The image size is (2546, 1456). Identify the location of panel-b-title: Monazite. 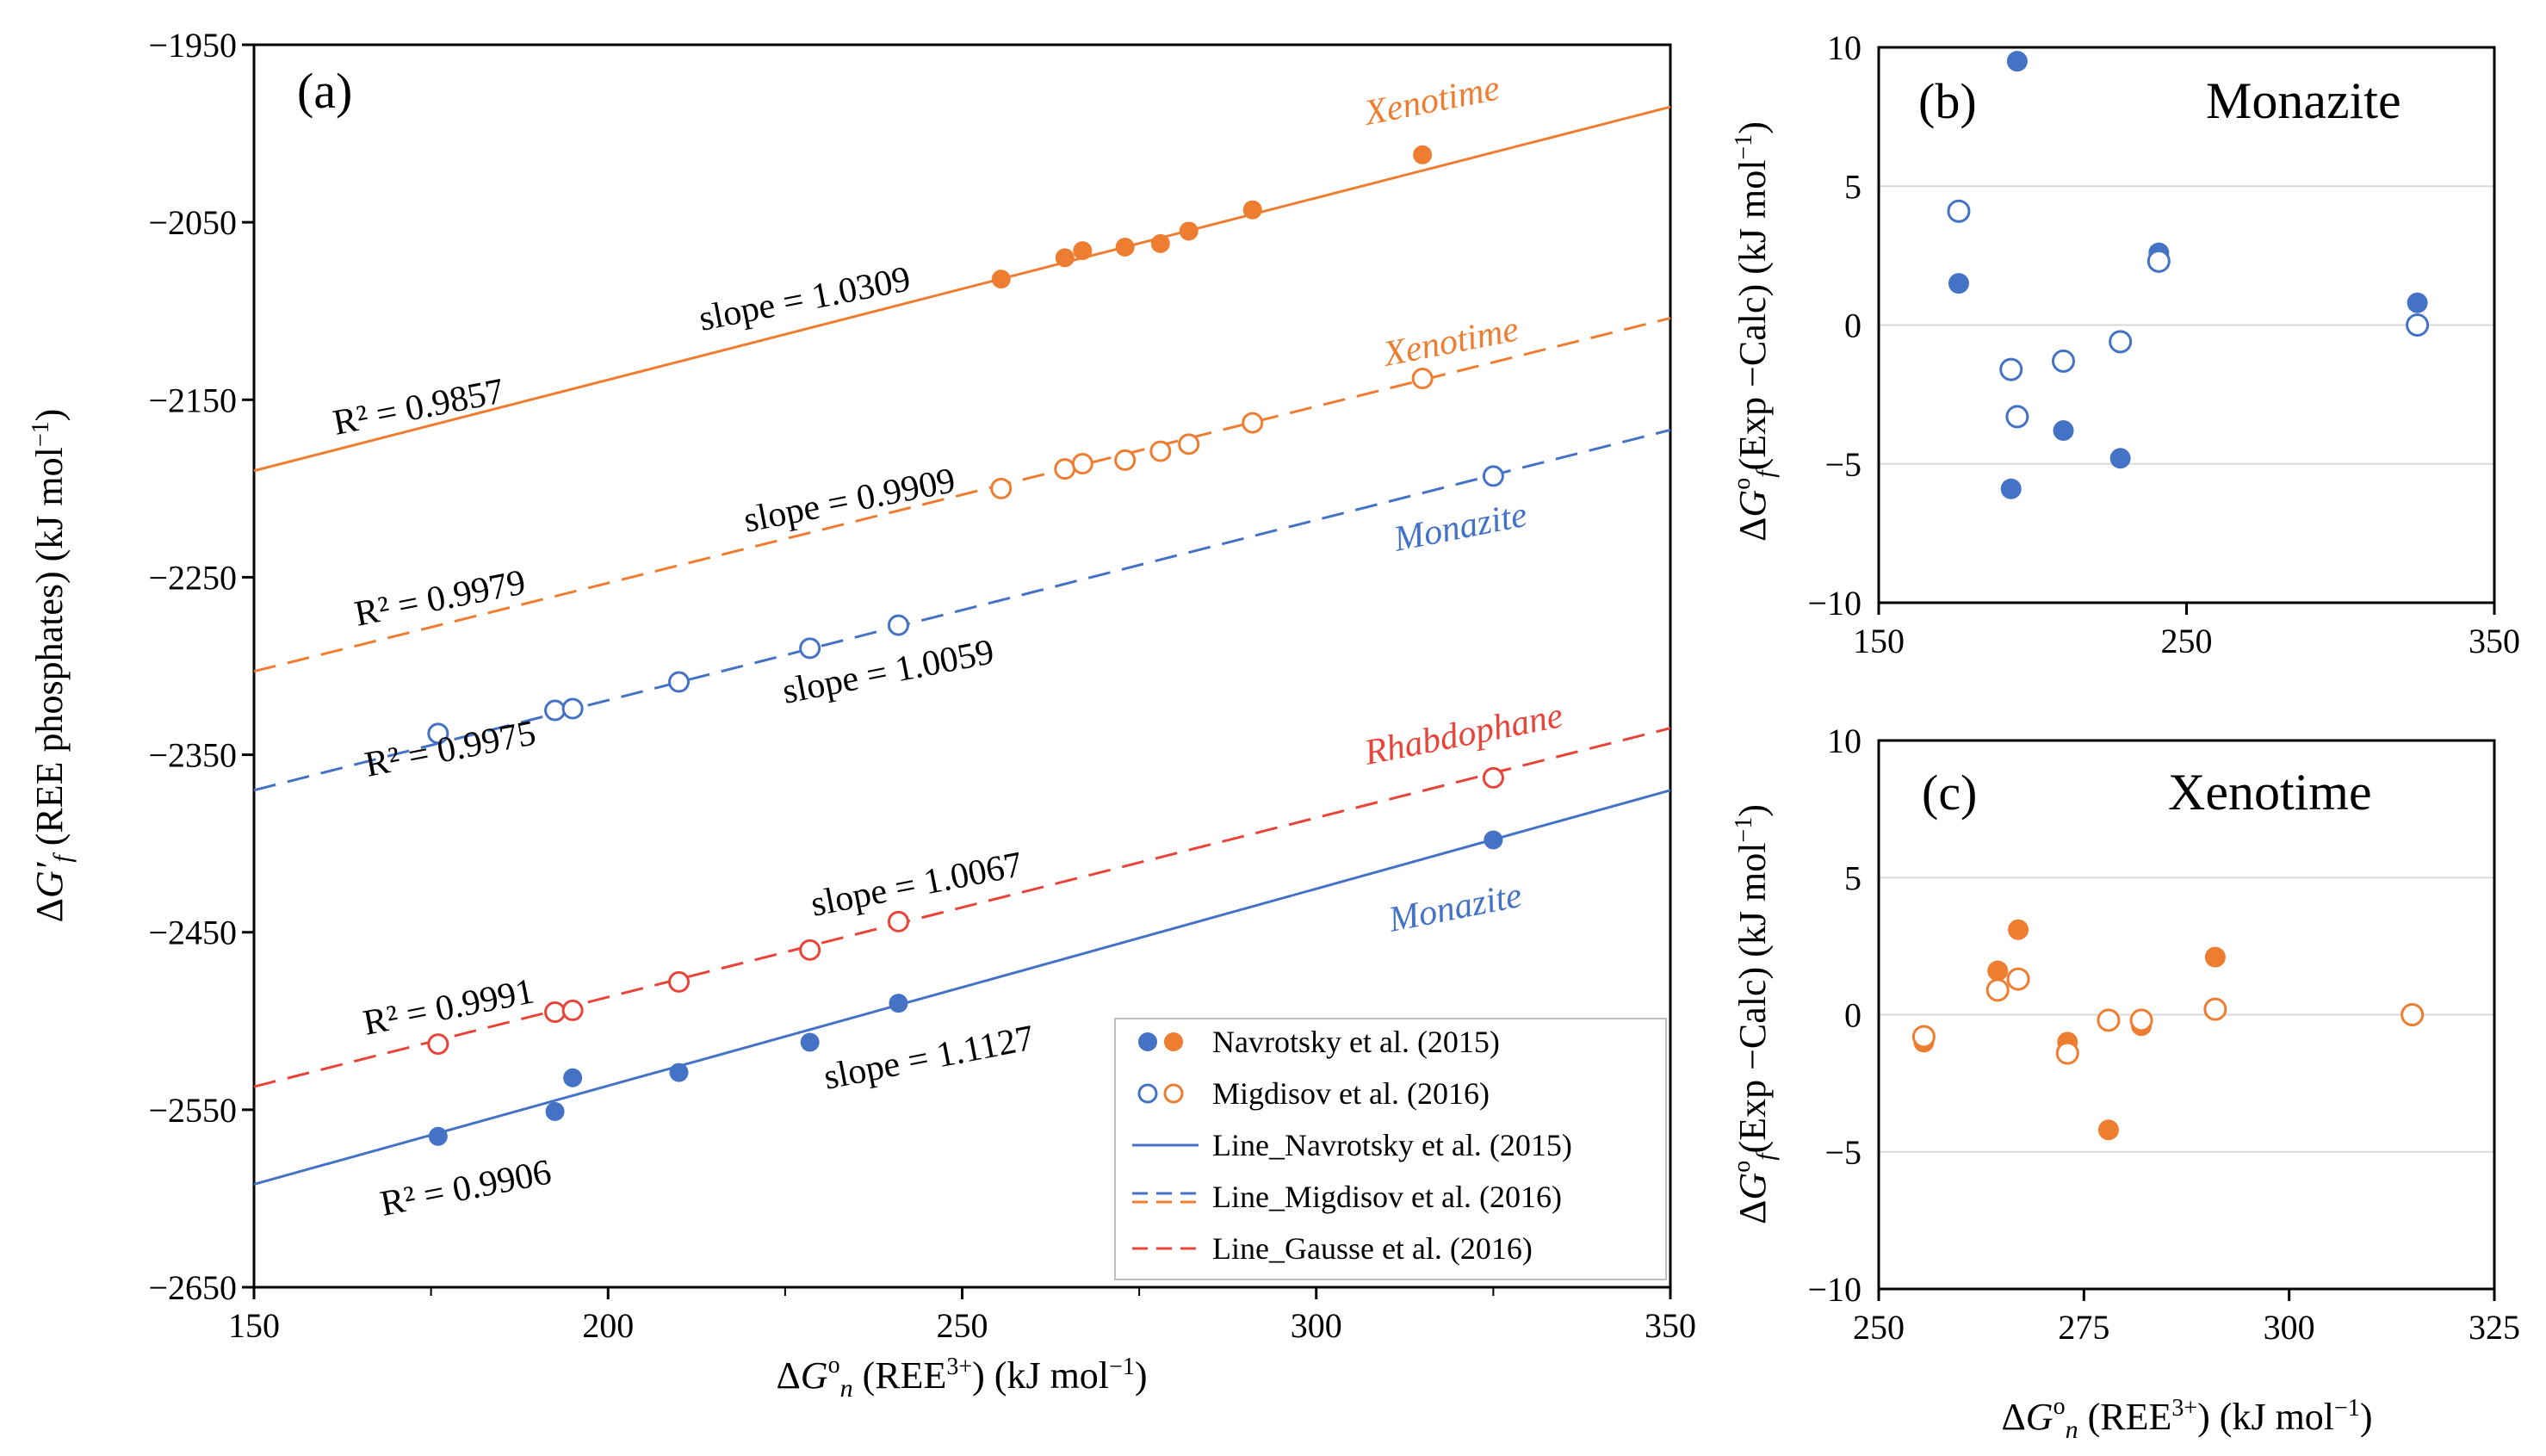
(2303, 101).